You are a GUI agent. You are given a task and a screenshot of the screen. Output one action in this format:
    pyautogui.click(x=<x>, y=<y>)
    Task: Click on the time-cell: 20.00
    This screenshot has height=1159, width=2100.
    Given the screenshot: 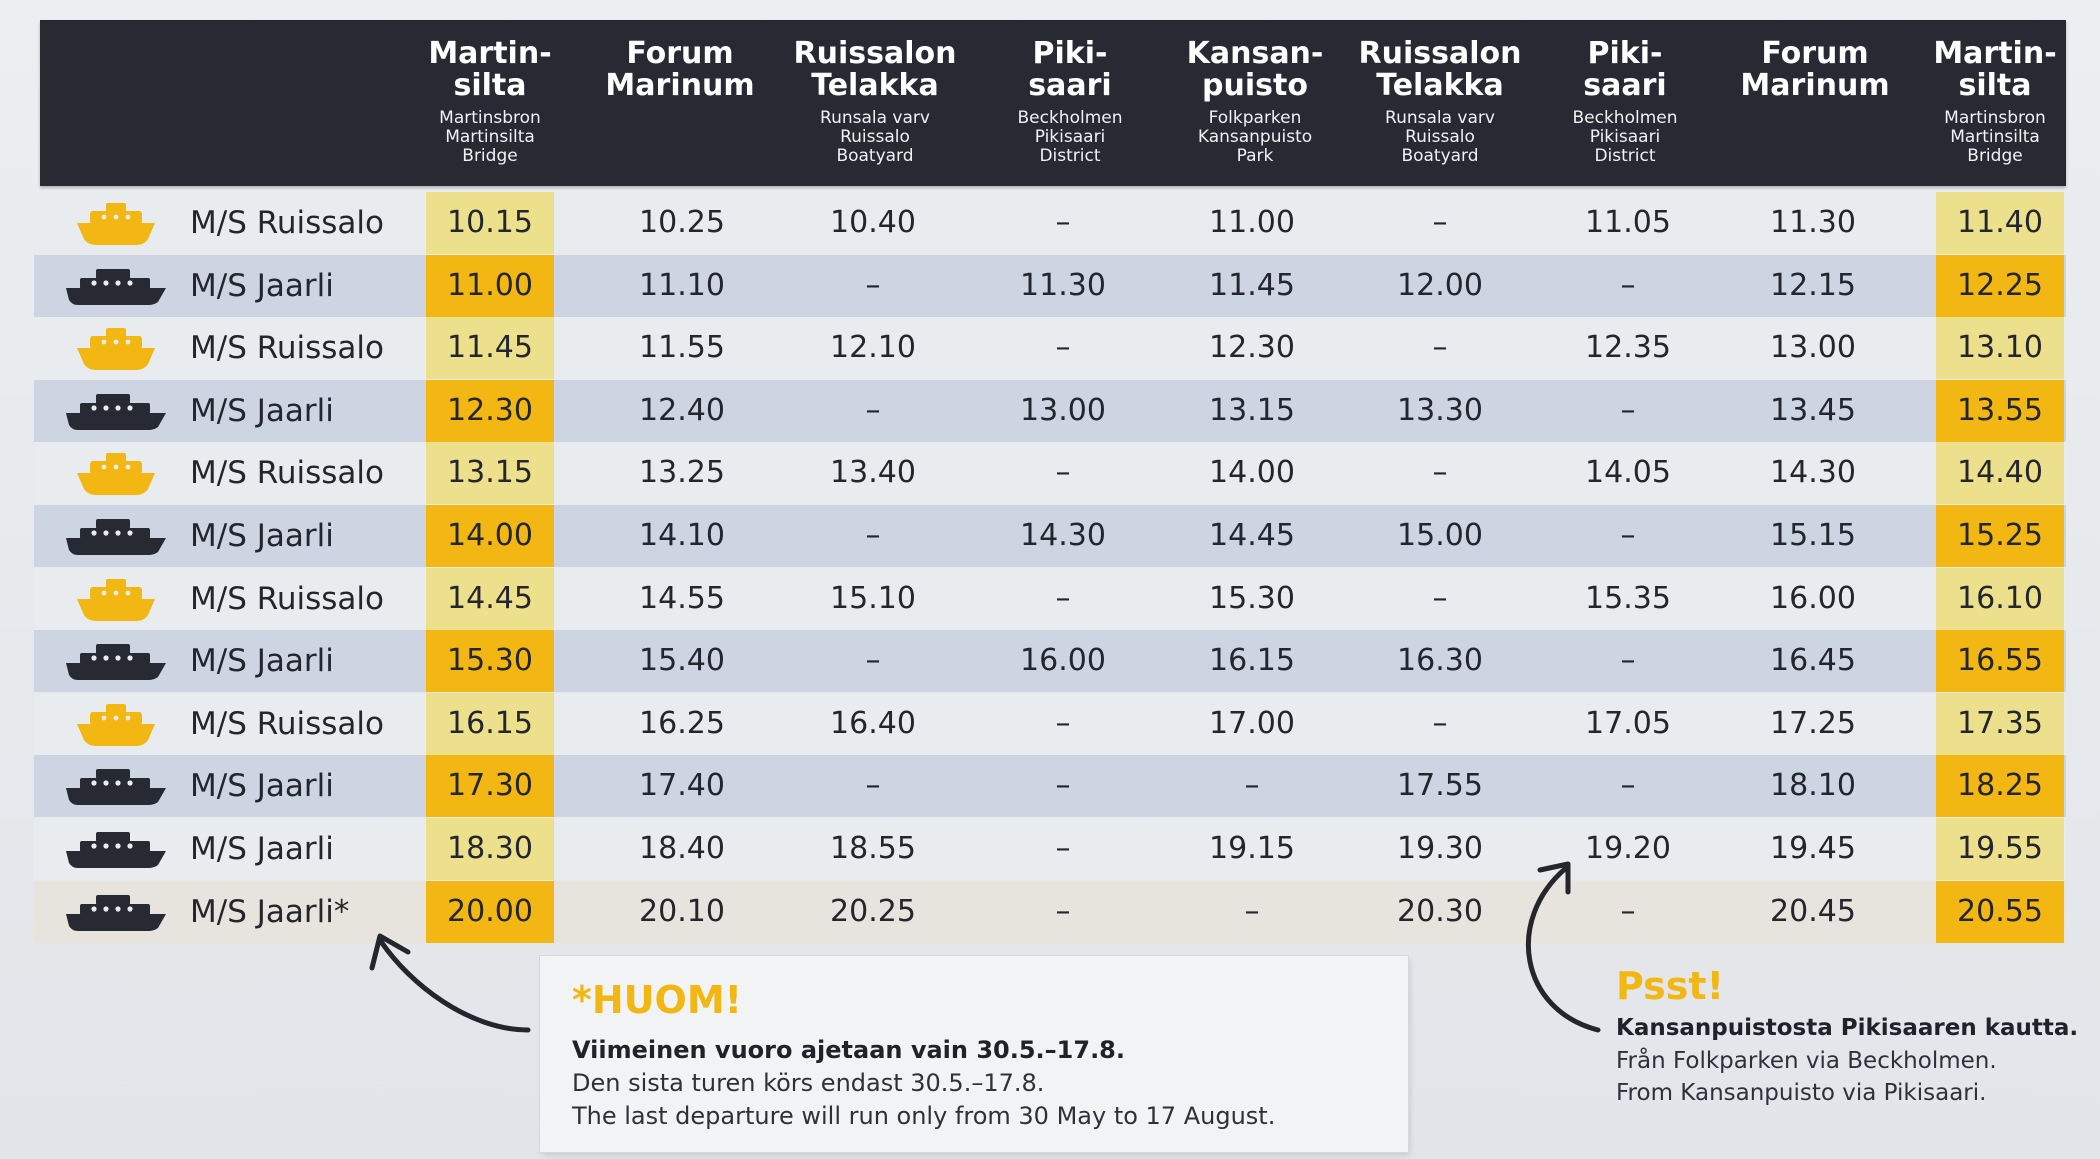 What is the action you would take?
    pyautogui.click(x=490, y=911)
    